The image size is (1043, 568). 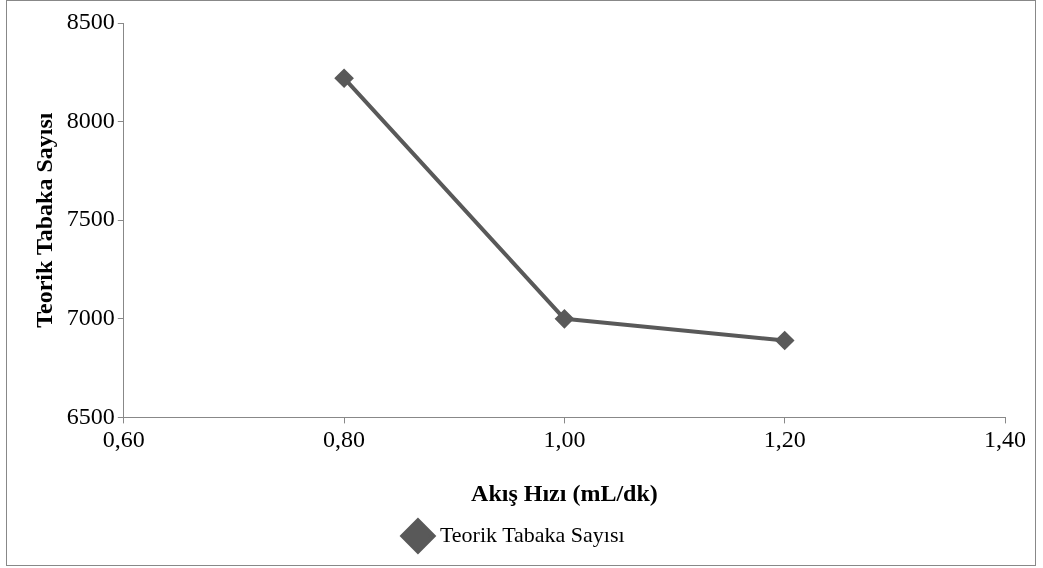 I want to click on y-tick-label: 7500, so click(x=90, y=218).